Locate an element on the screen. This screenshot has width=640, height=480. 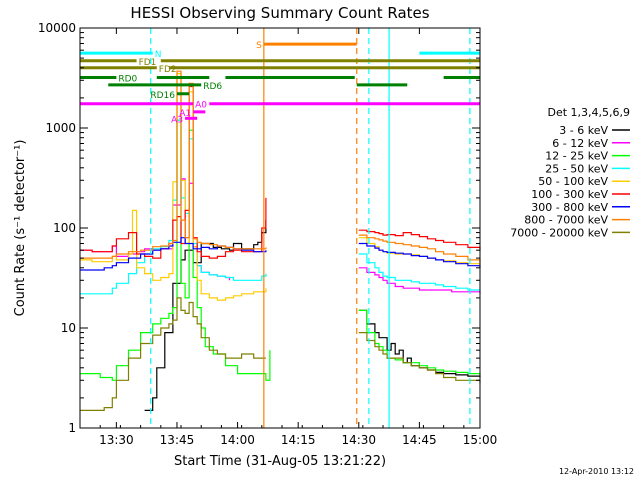
x-tick-label: 14:00 is located at coordinates (237, 440).